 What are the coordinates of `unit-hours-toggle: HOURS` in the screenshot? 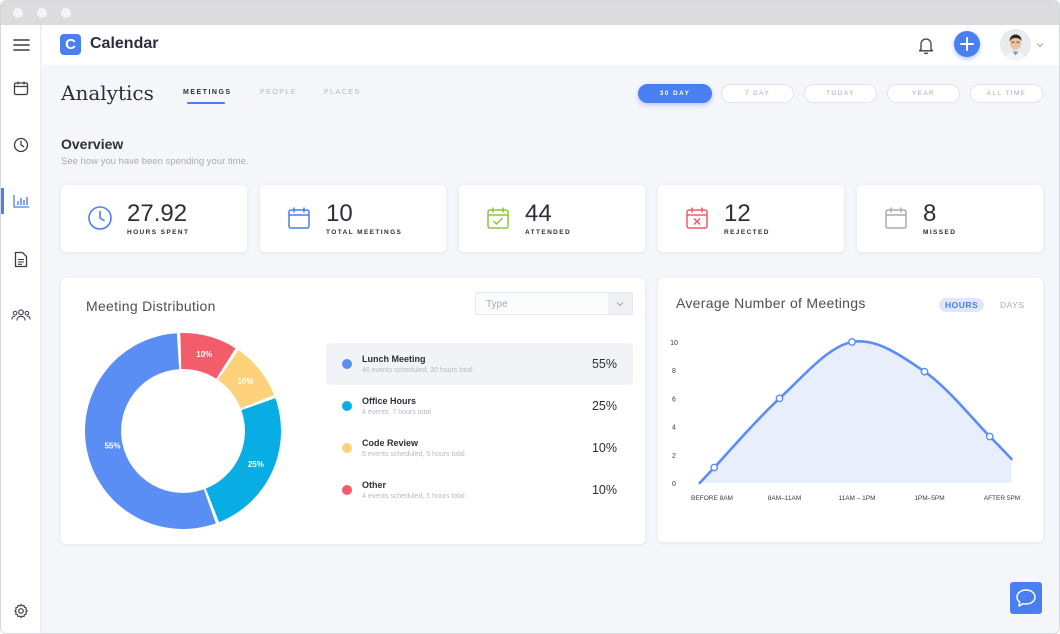 It's located at (962, 305).